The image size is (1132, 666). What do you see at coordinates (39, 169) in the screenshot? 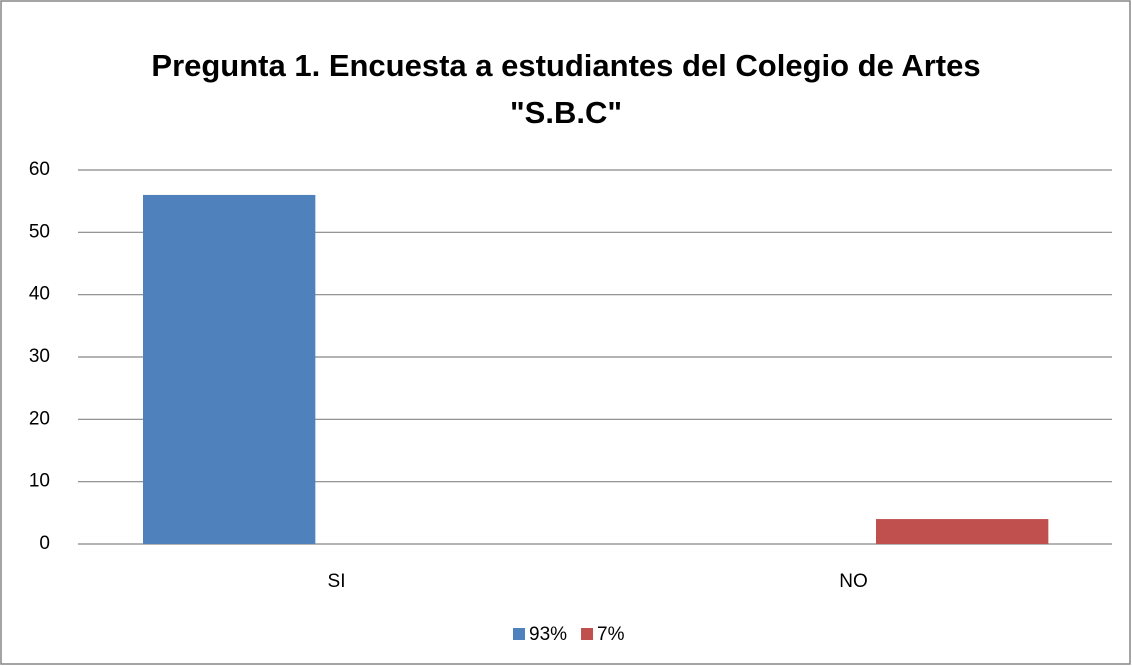
I see `y-tick-label: 60` at bounding box center [39, 169].